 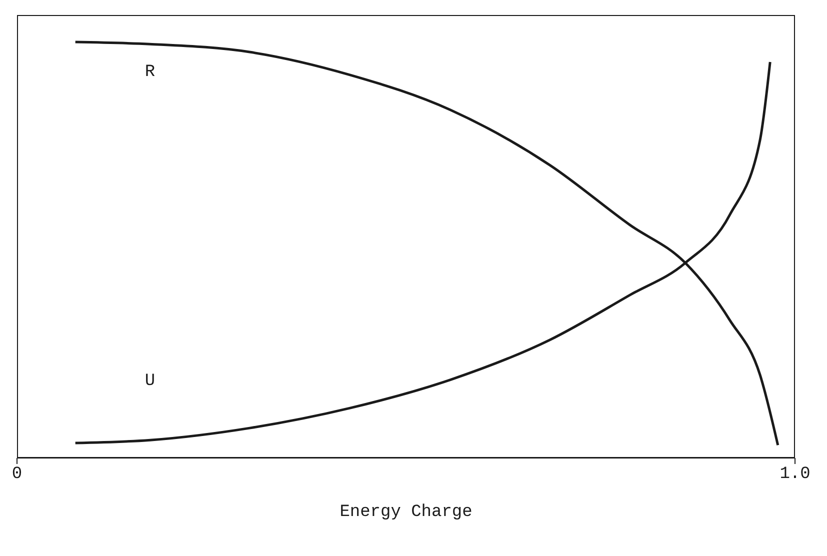 I want to click on text: U, so click(x=150, y=382).